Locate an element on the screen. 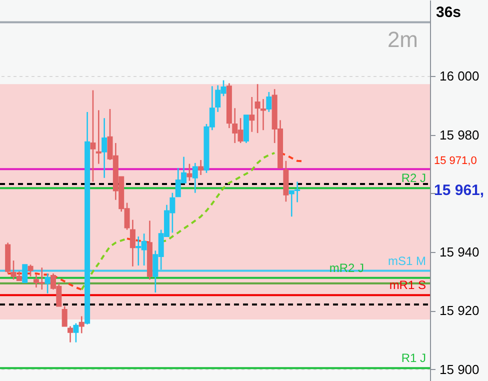  text: 15 971,0 is located at coordinates (455, 161).